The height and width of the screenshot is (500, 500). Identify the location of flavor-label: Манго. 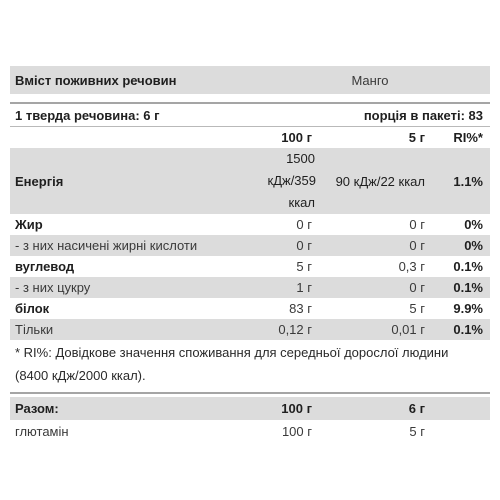
(370, 80).